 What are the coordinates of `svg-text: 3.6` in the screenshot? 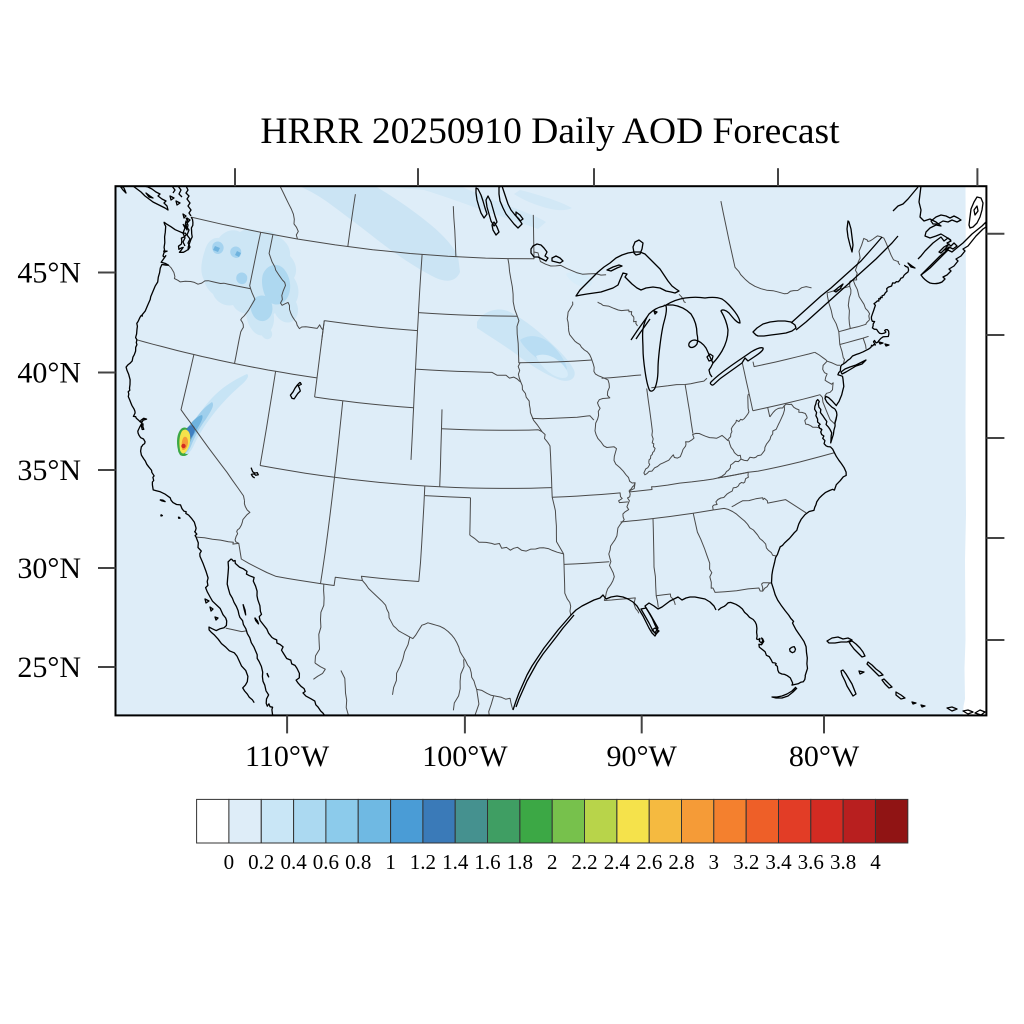 It's located at (811, 862).